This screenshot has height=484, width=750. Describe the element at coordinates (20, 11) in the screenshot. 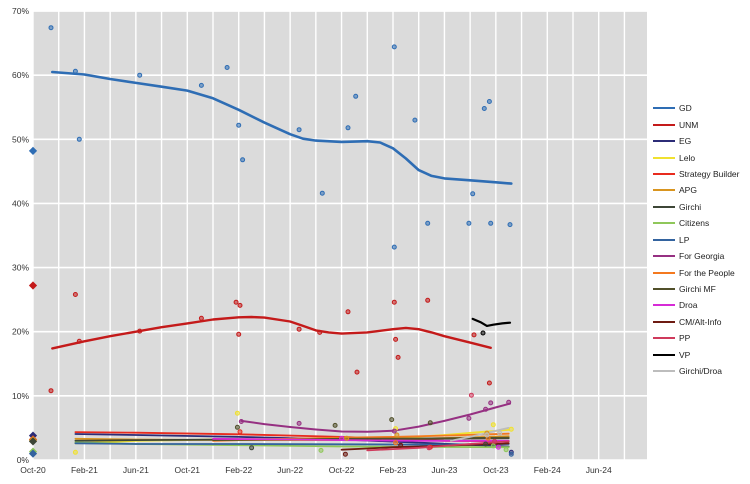

I see `y-tick-label: 70%` at that location.